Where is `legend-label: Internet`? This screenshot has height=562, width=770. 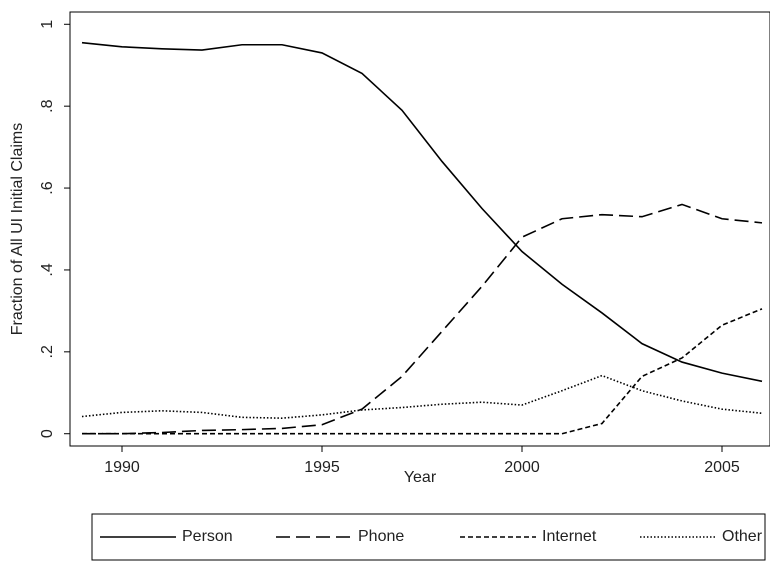 legend-label: Internet is located at coordinates (569, 536).